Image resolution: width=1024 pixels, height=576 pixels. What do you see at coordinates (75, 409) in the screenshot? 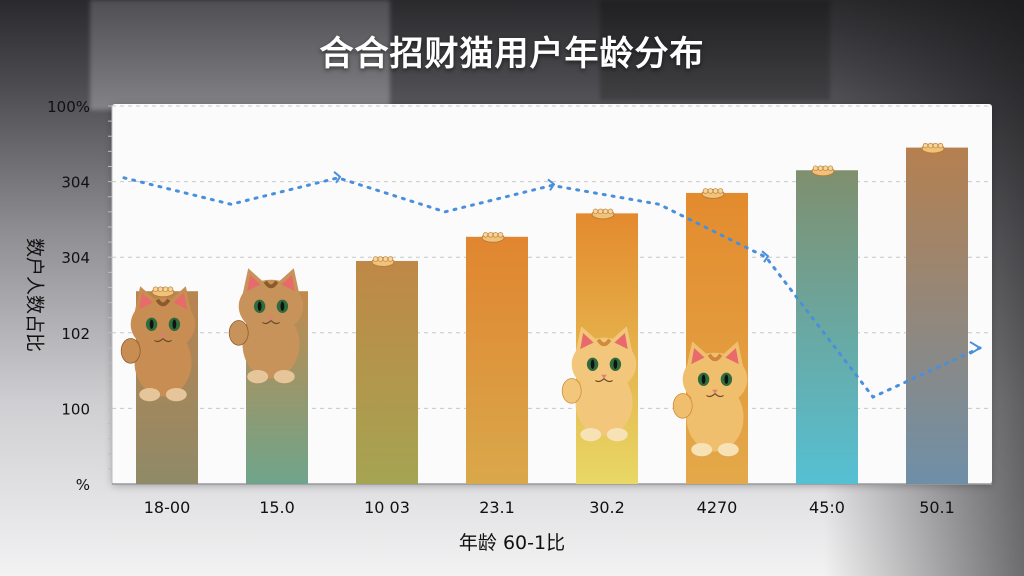
I see `y-tick-label: 100` at bounding box center [75, 409].